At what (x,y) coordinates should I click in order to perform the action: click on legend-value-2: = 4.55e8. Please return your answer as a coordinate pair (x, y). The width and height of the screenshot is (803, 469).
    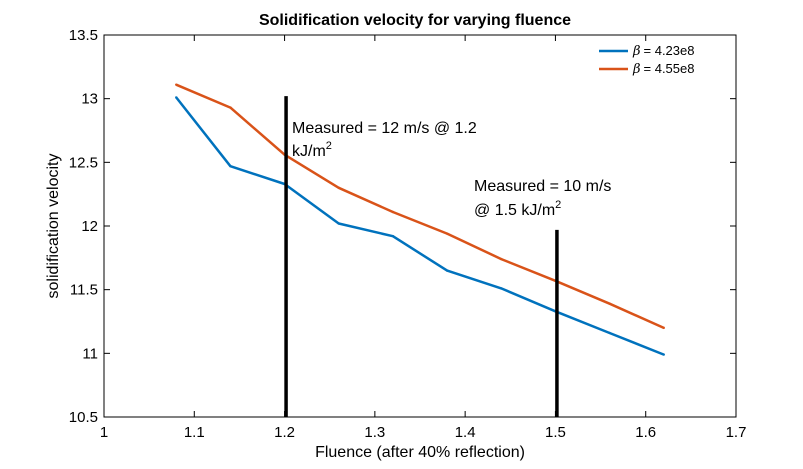
    Looking at the image, I should click on (669, 68).